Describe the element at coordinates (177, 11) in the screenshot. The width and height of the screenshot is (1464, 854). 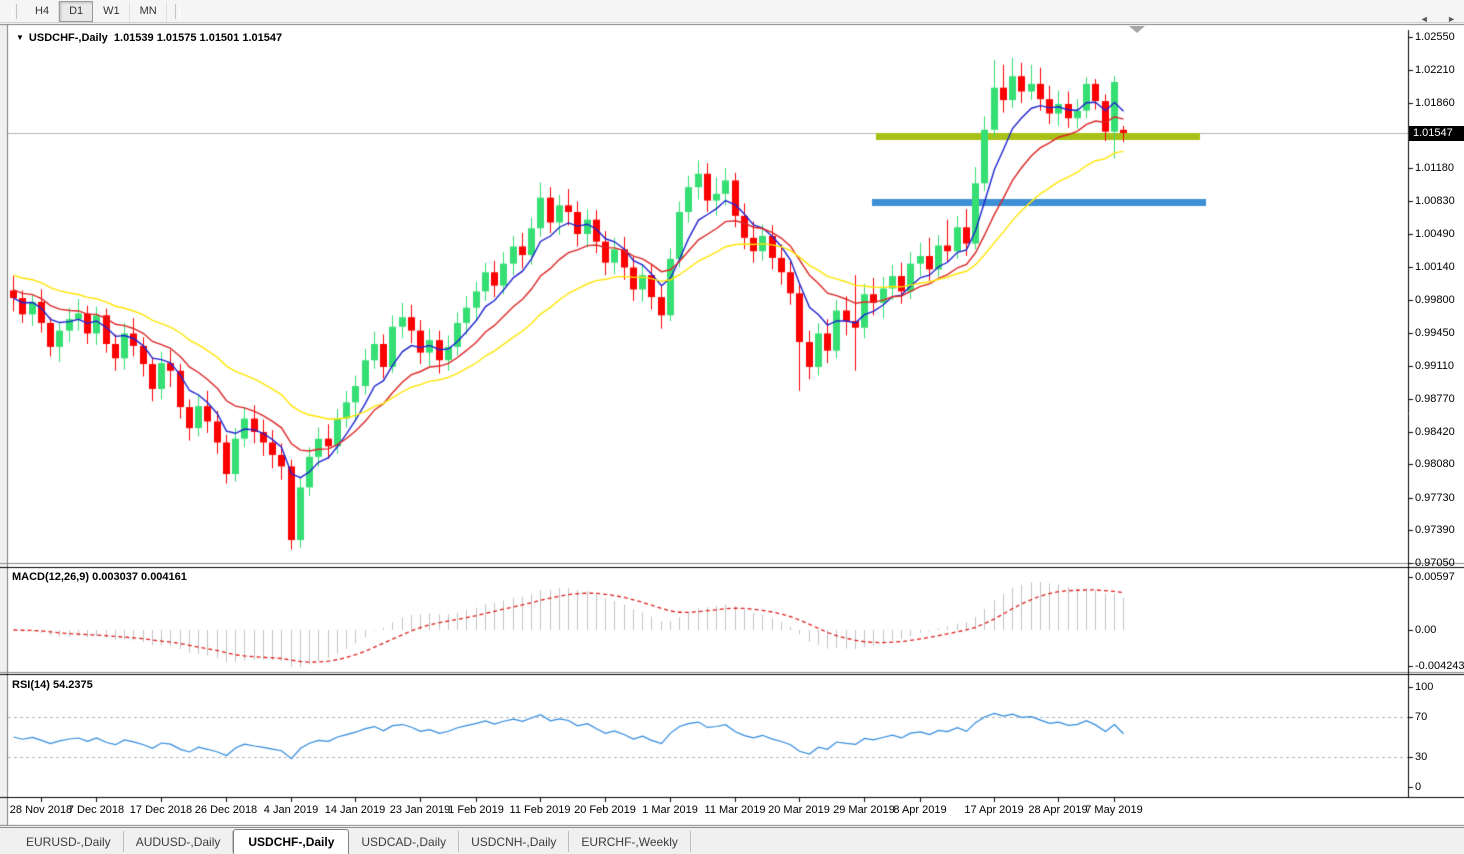
I see `toolbar-separator` at that location.